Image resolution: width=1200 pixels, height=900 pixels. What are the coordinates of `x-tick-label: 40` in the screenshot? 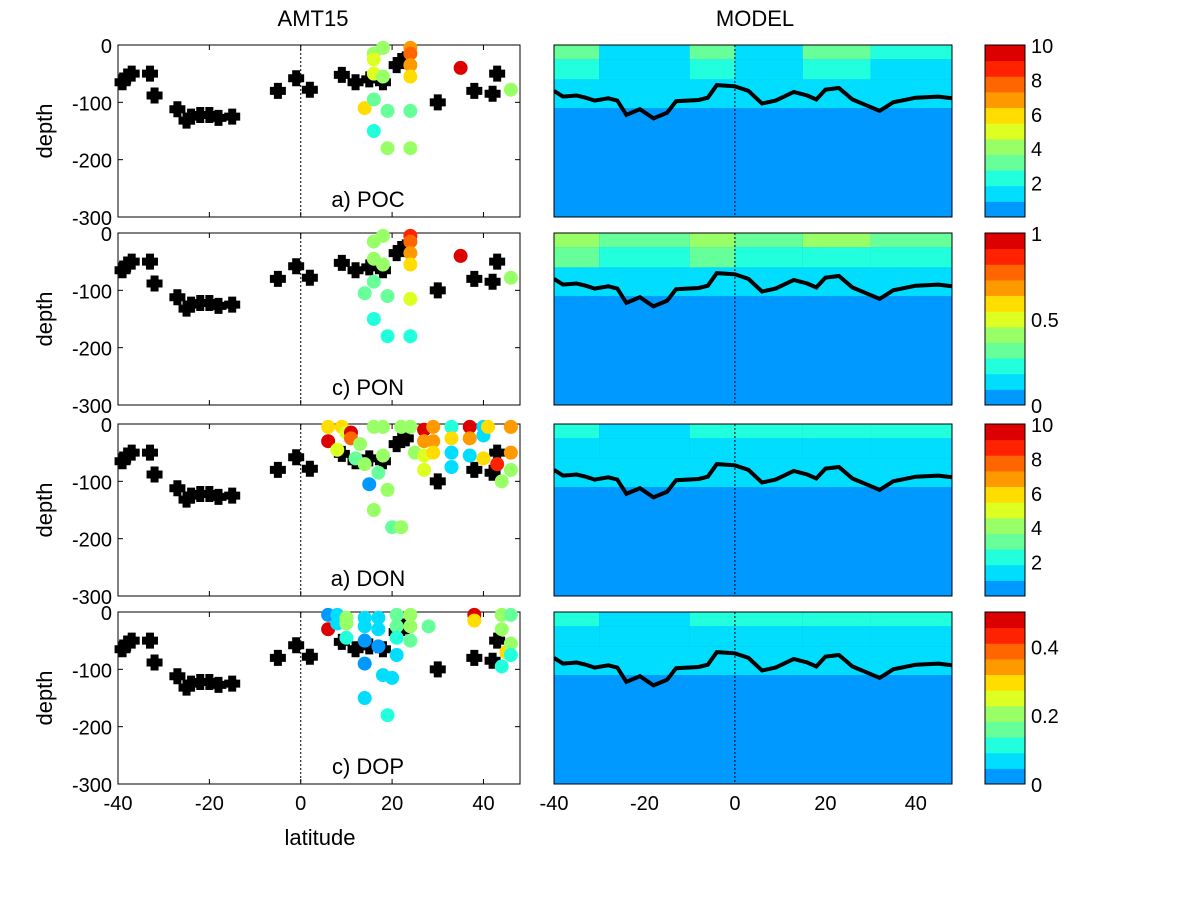 It's located at (483, 804).